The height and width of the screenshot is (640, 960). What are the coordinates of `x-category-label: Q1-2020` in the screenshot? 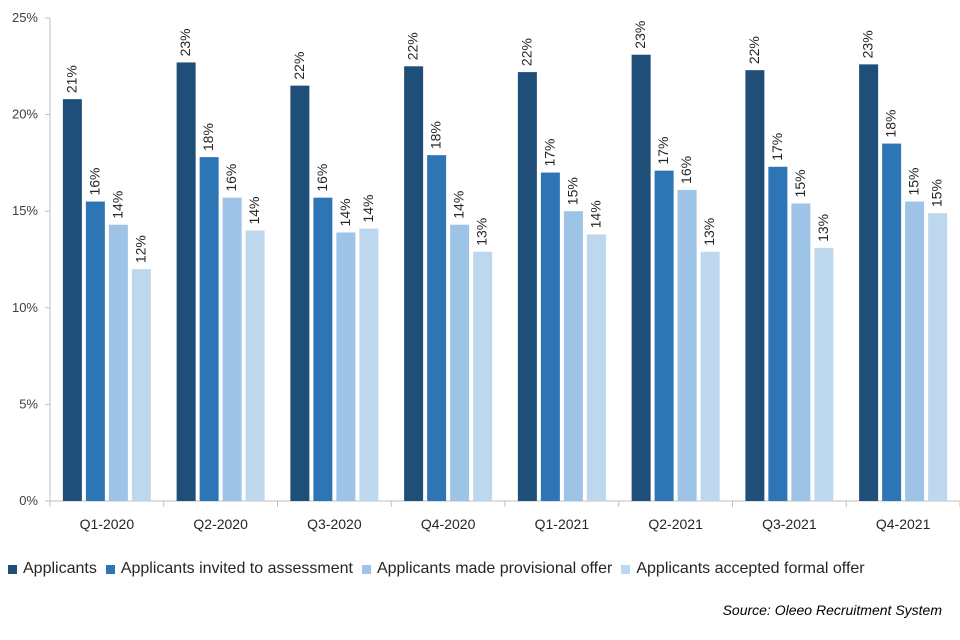 It's located at (107, 524).